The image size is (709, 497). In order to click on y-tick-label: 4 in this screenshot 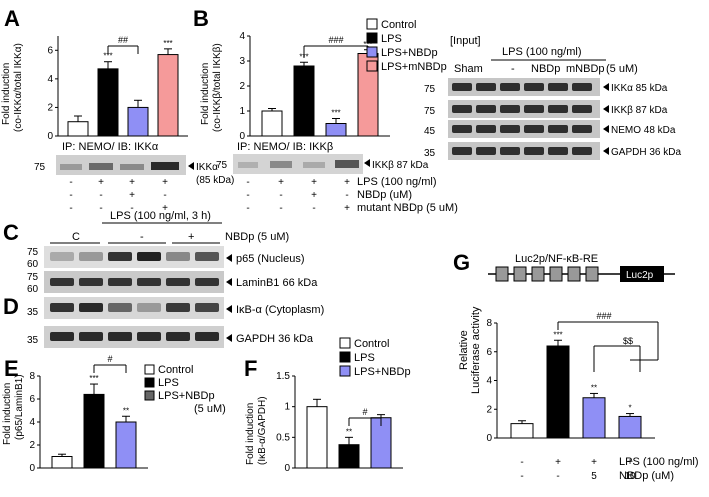, I will do `click(50, 79)`.